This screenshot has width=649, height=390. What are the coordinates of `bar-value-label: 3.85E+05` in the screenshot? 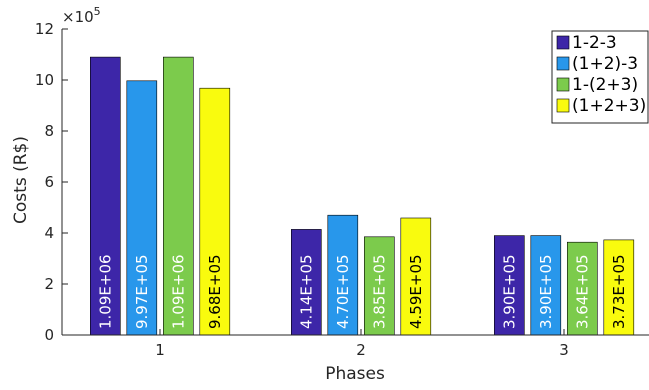 It's located at (379, 291).